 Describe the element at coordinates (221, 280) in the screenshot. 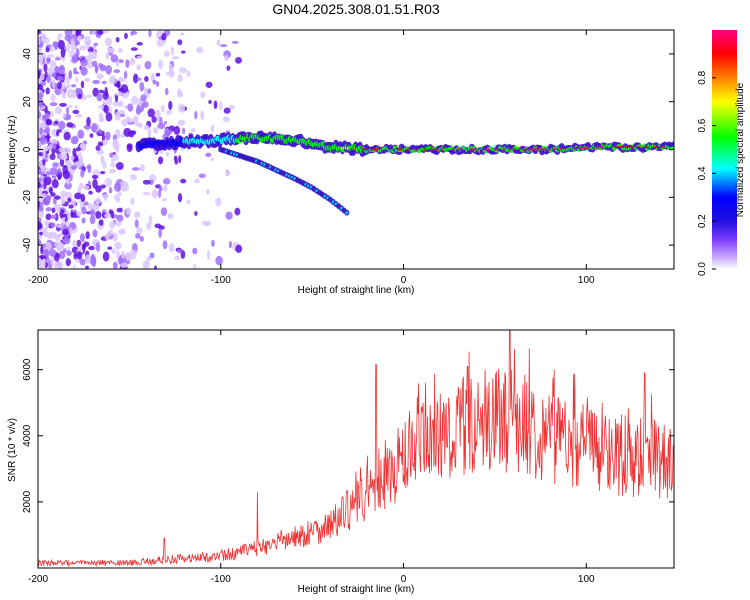

I see `spectrogram-xtick-label: -100` at that location.